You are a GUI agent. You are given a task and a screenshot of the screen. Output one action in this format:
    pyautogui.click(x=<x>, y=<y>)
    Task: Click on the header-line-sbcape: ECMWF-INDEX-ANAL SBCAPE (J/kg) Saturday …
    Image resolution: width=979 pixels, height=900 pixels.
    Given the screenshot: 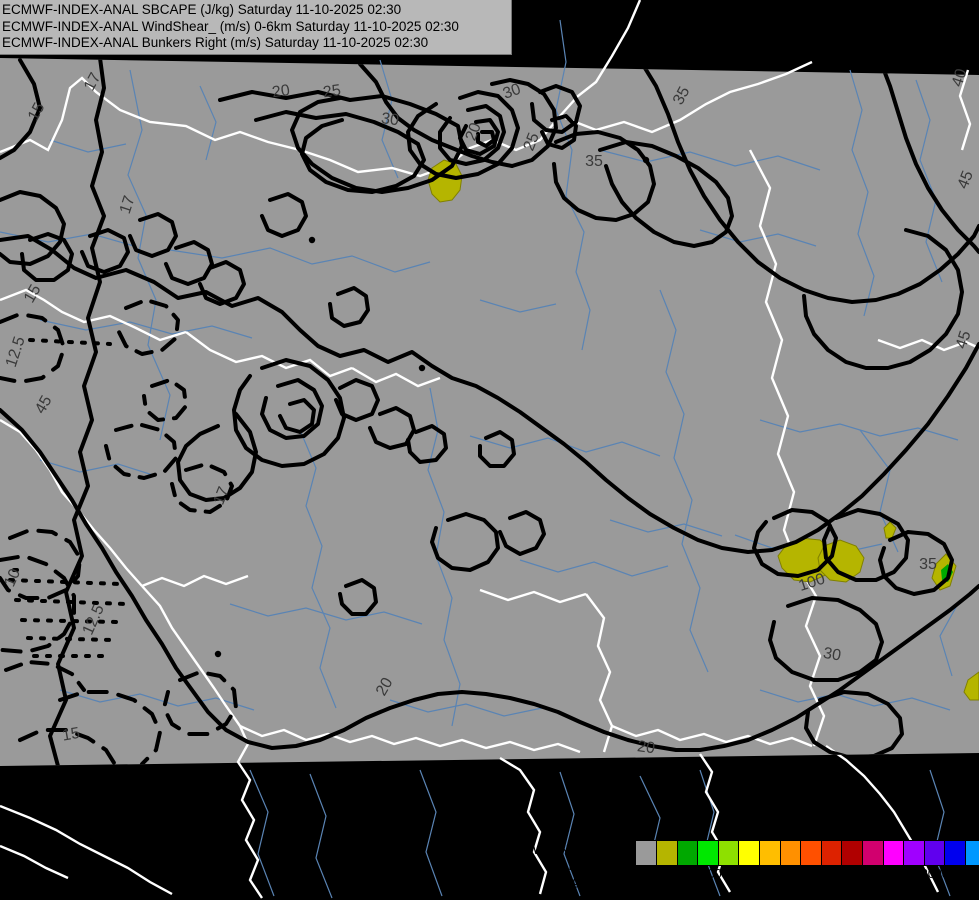 What is the action you would take?
    pyautogui.click(x=202, y=9)
    